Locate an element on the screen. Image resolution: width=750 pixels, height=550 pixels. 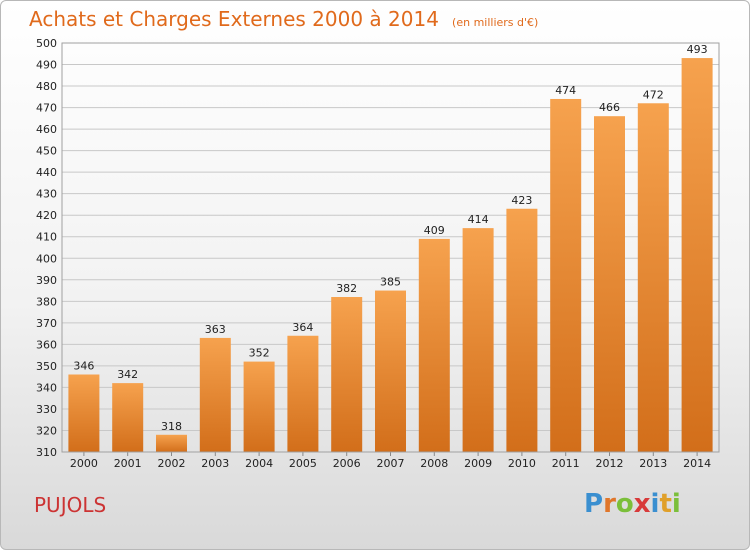
x-tick-label: 2000 is located at coordinates (84, 463).